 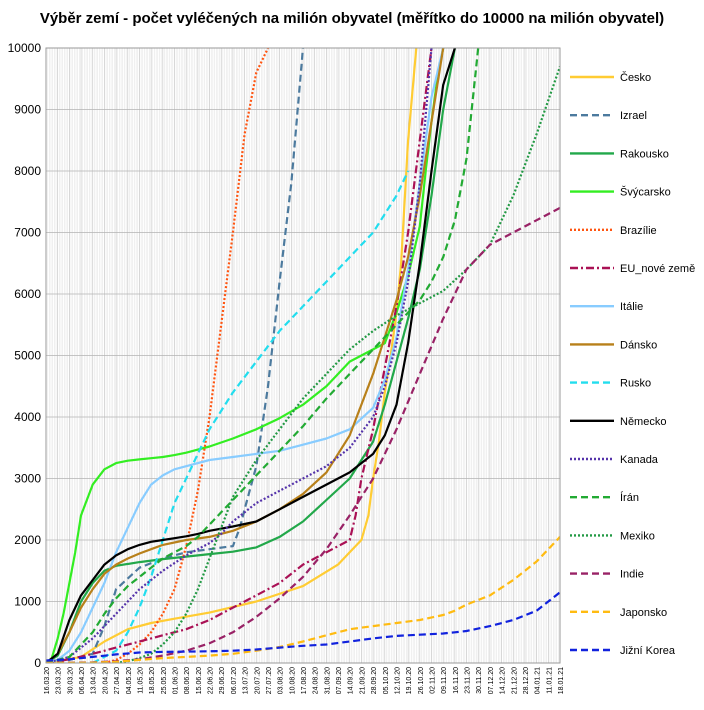 I want to click on x-tick-label: 07.09.20, so click(x=339, y=680).